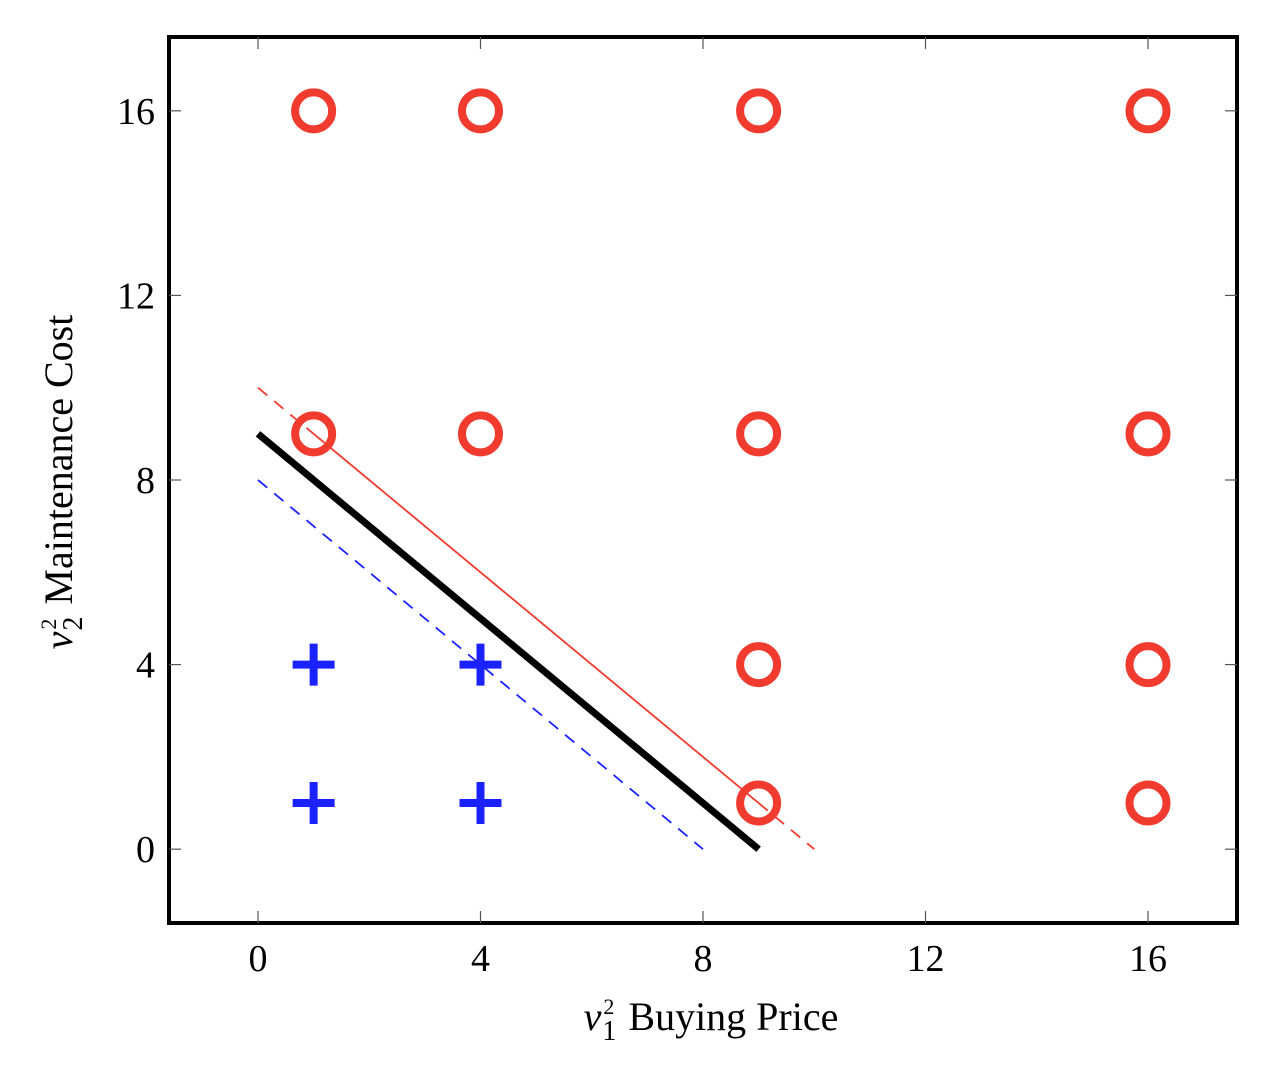 The width and height of the screenshot is (1272, 1092). Describe the element at coordinates (926, 959) in the screenshot. I see `x-tick-label: 12` at that location.